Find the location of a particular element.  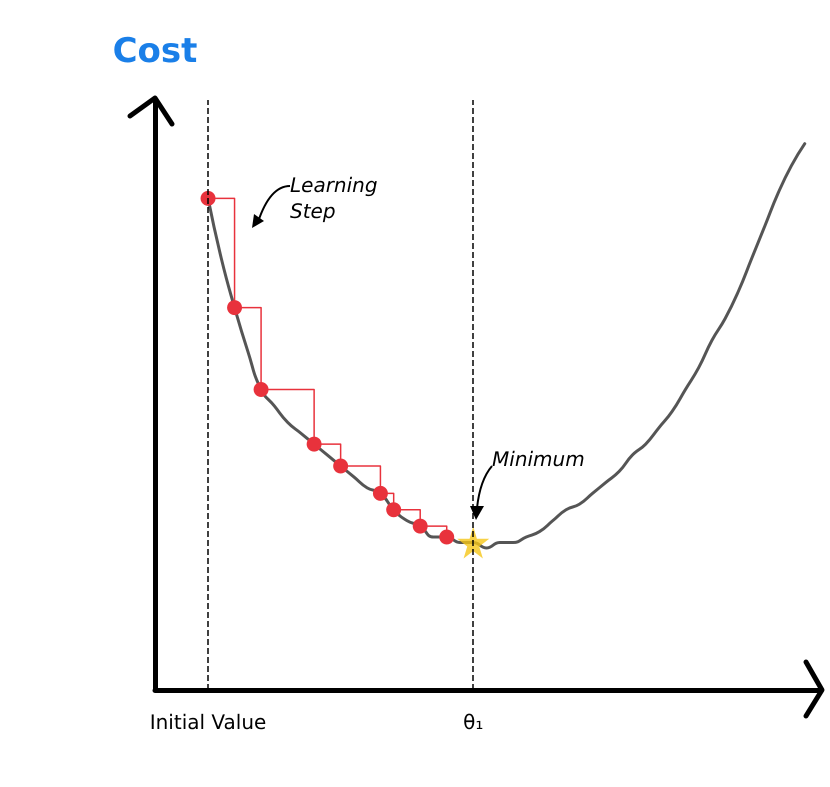

y-axis-title: Cost is located at coordinates (155, 51).